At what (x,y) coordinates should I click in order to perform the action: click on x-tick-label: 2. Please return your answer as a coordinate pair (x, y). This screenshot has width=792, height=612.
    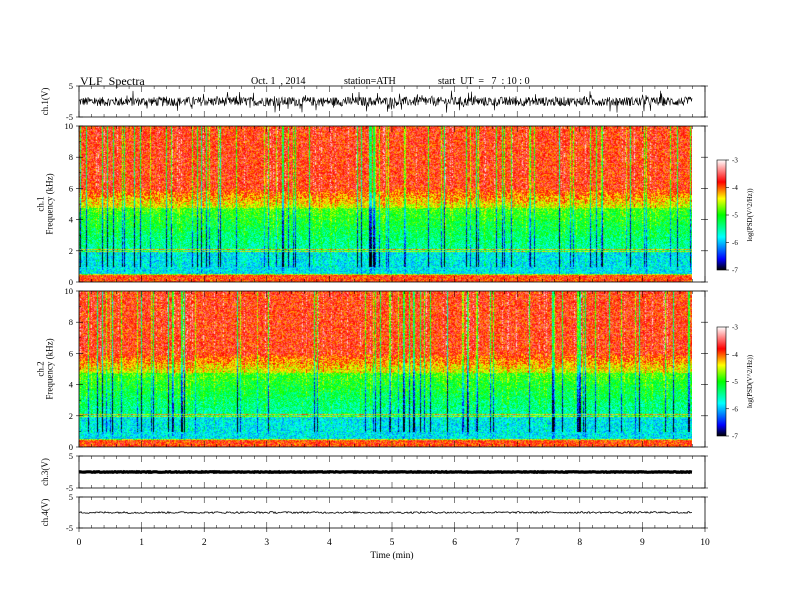
    Looking at the image, I should click on (204, 543).